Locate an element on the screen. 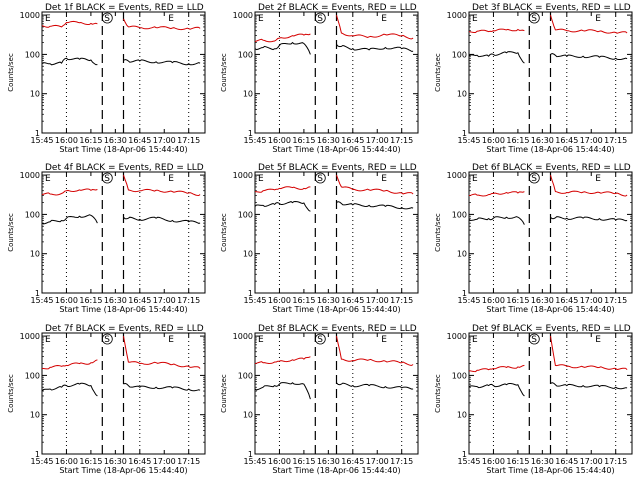 The image size is (640, 480). chart-title: Det 4f BLACK = Events, RED = LLD is located at coordinates (124, 168).